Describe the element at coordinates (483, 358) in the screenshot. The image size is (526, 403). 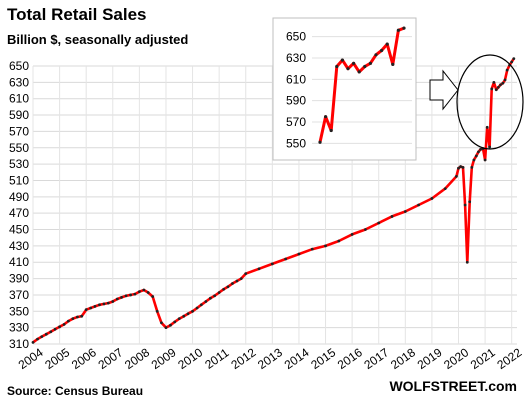
I see `x-tick-label: 2021` at that location.